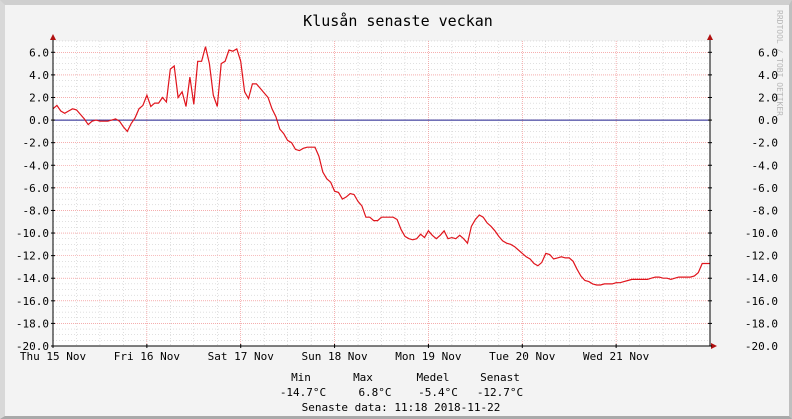 Image resolution: width=792 pixels, height=419 pixels. What do you see at coordinates (39, 75) in the screenshot?
I see `y-tick-label: 4.0` at bounding box center [39, 75].